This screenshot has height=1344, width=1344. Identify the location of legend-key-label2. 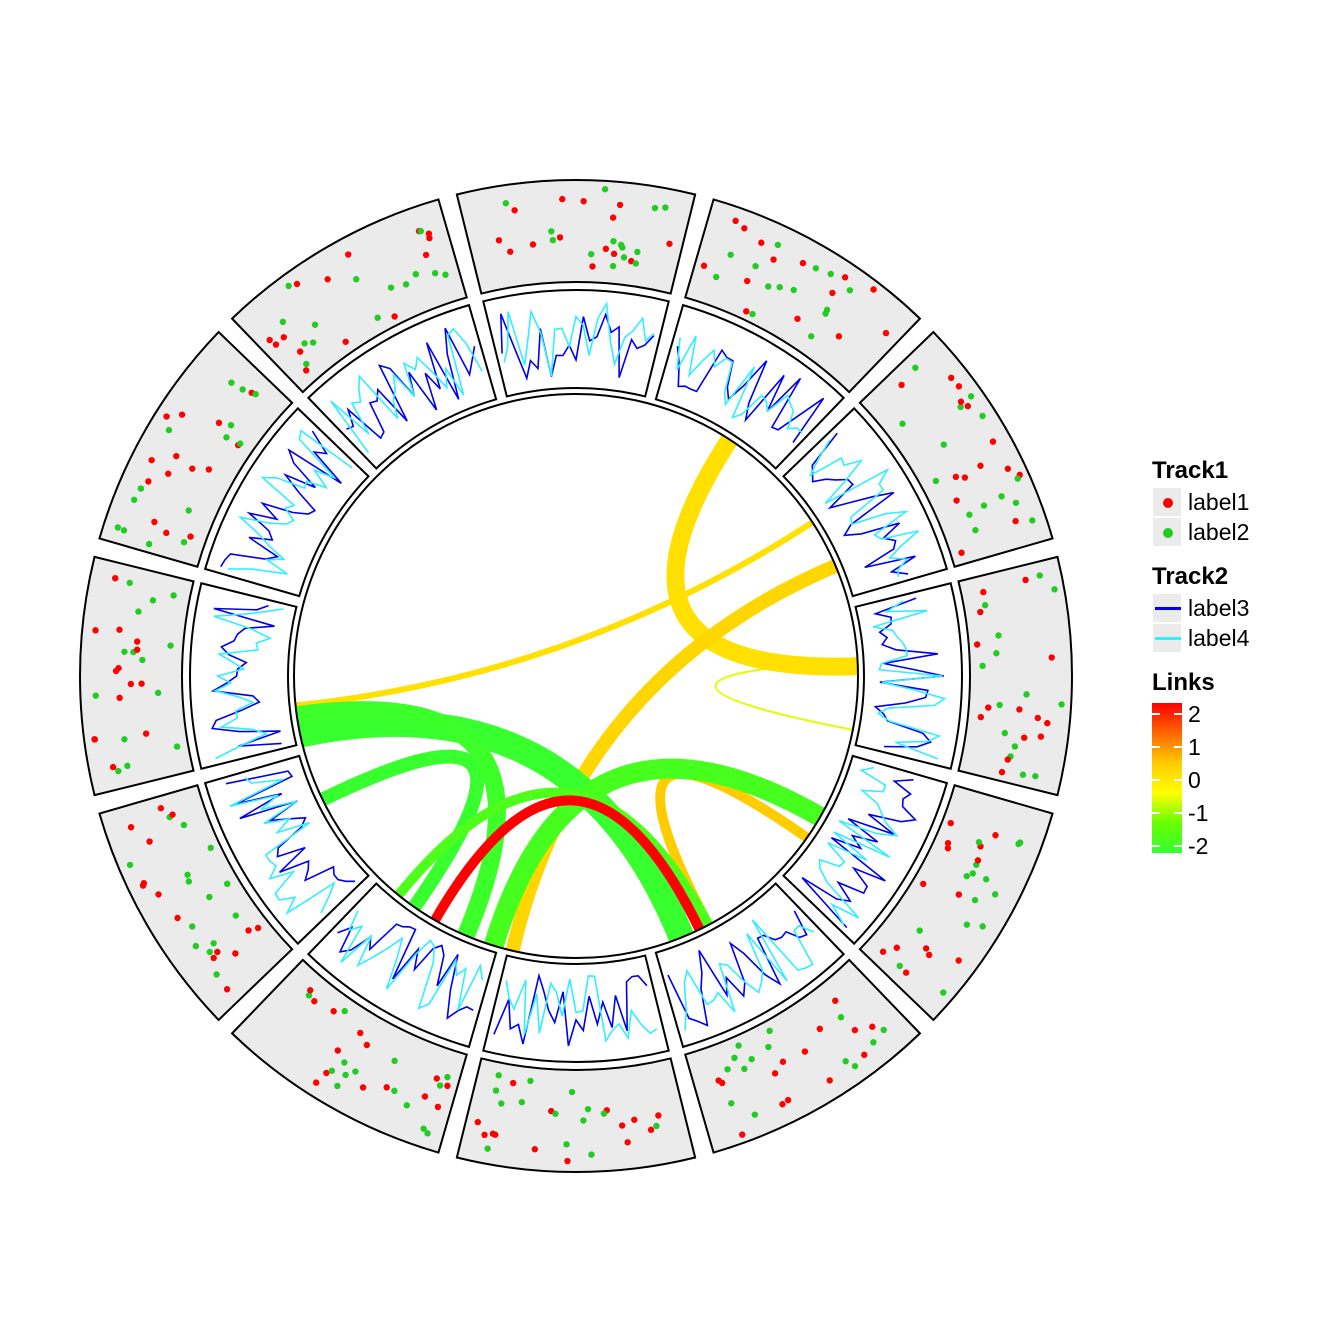
(1167, 532).